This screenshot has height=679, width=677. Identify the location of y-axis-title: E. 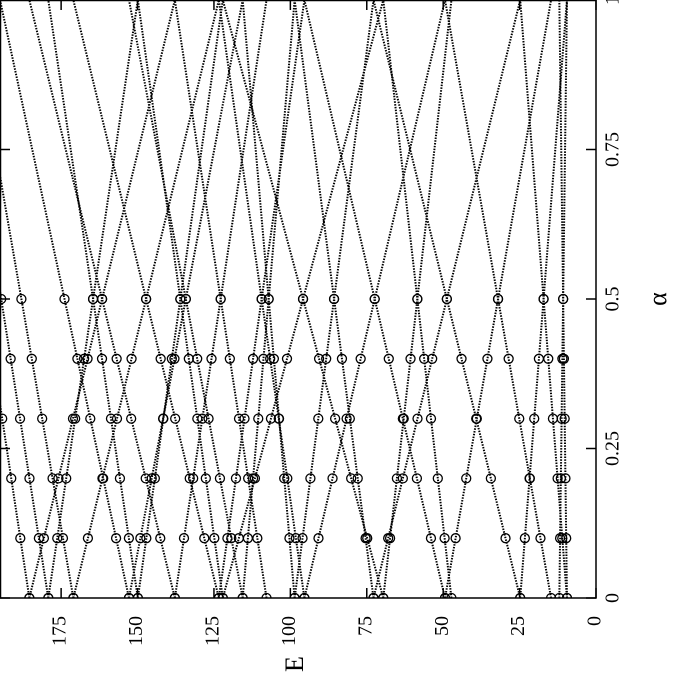
(294, 664).